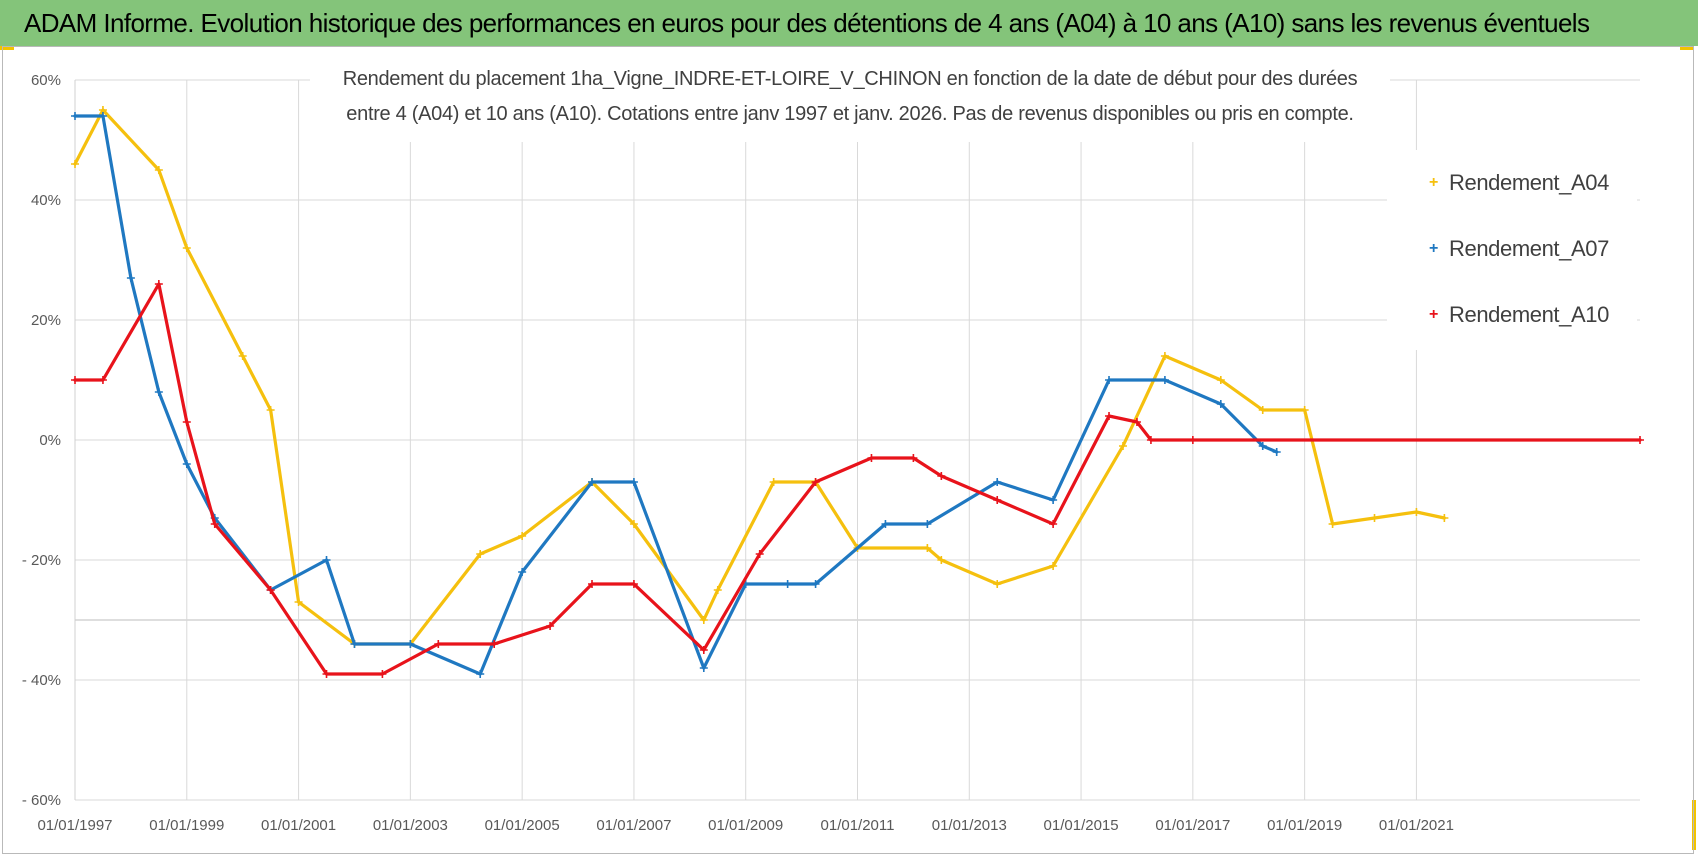 Image resolution: width=1698 pixels, height=857 pixels. What do you see at coordinates (745, 825) in the screenshot?
I see `x-tick-label: 01/01/2009` at bounding box center [745, 825].